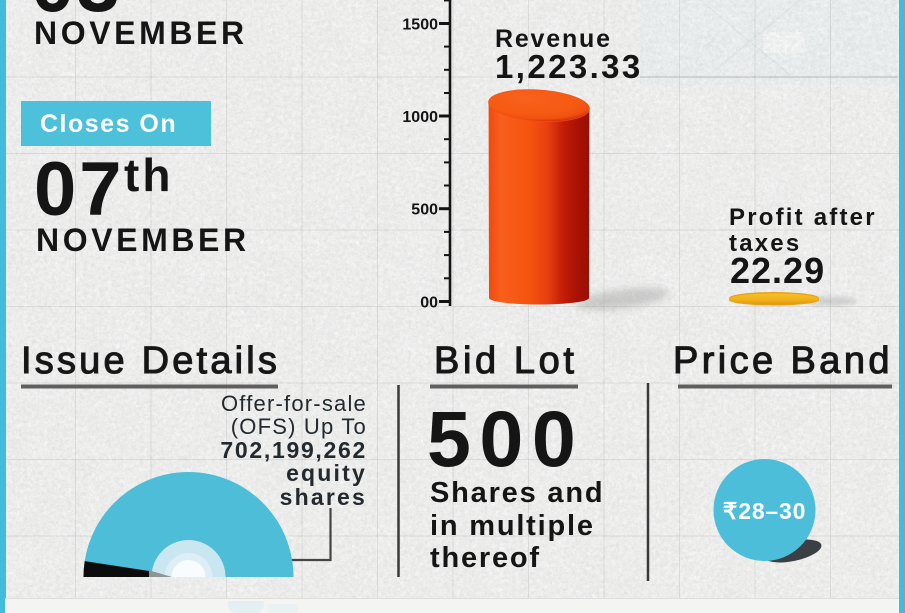 This screenshot has height=613, width=905. Describe the element at coordinates (429, 302) in the screenshot. I see `svg-text: 00` at that location.